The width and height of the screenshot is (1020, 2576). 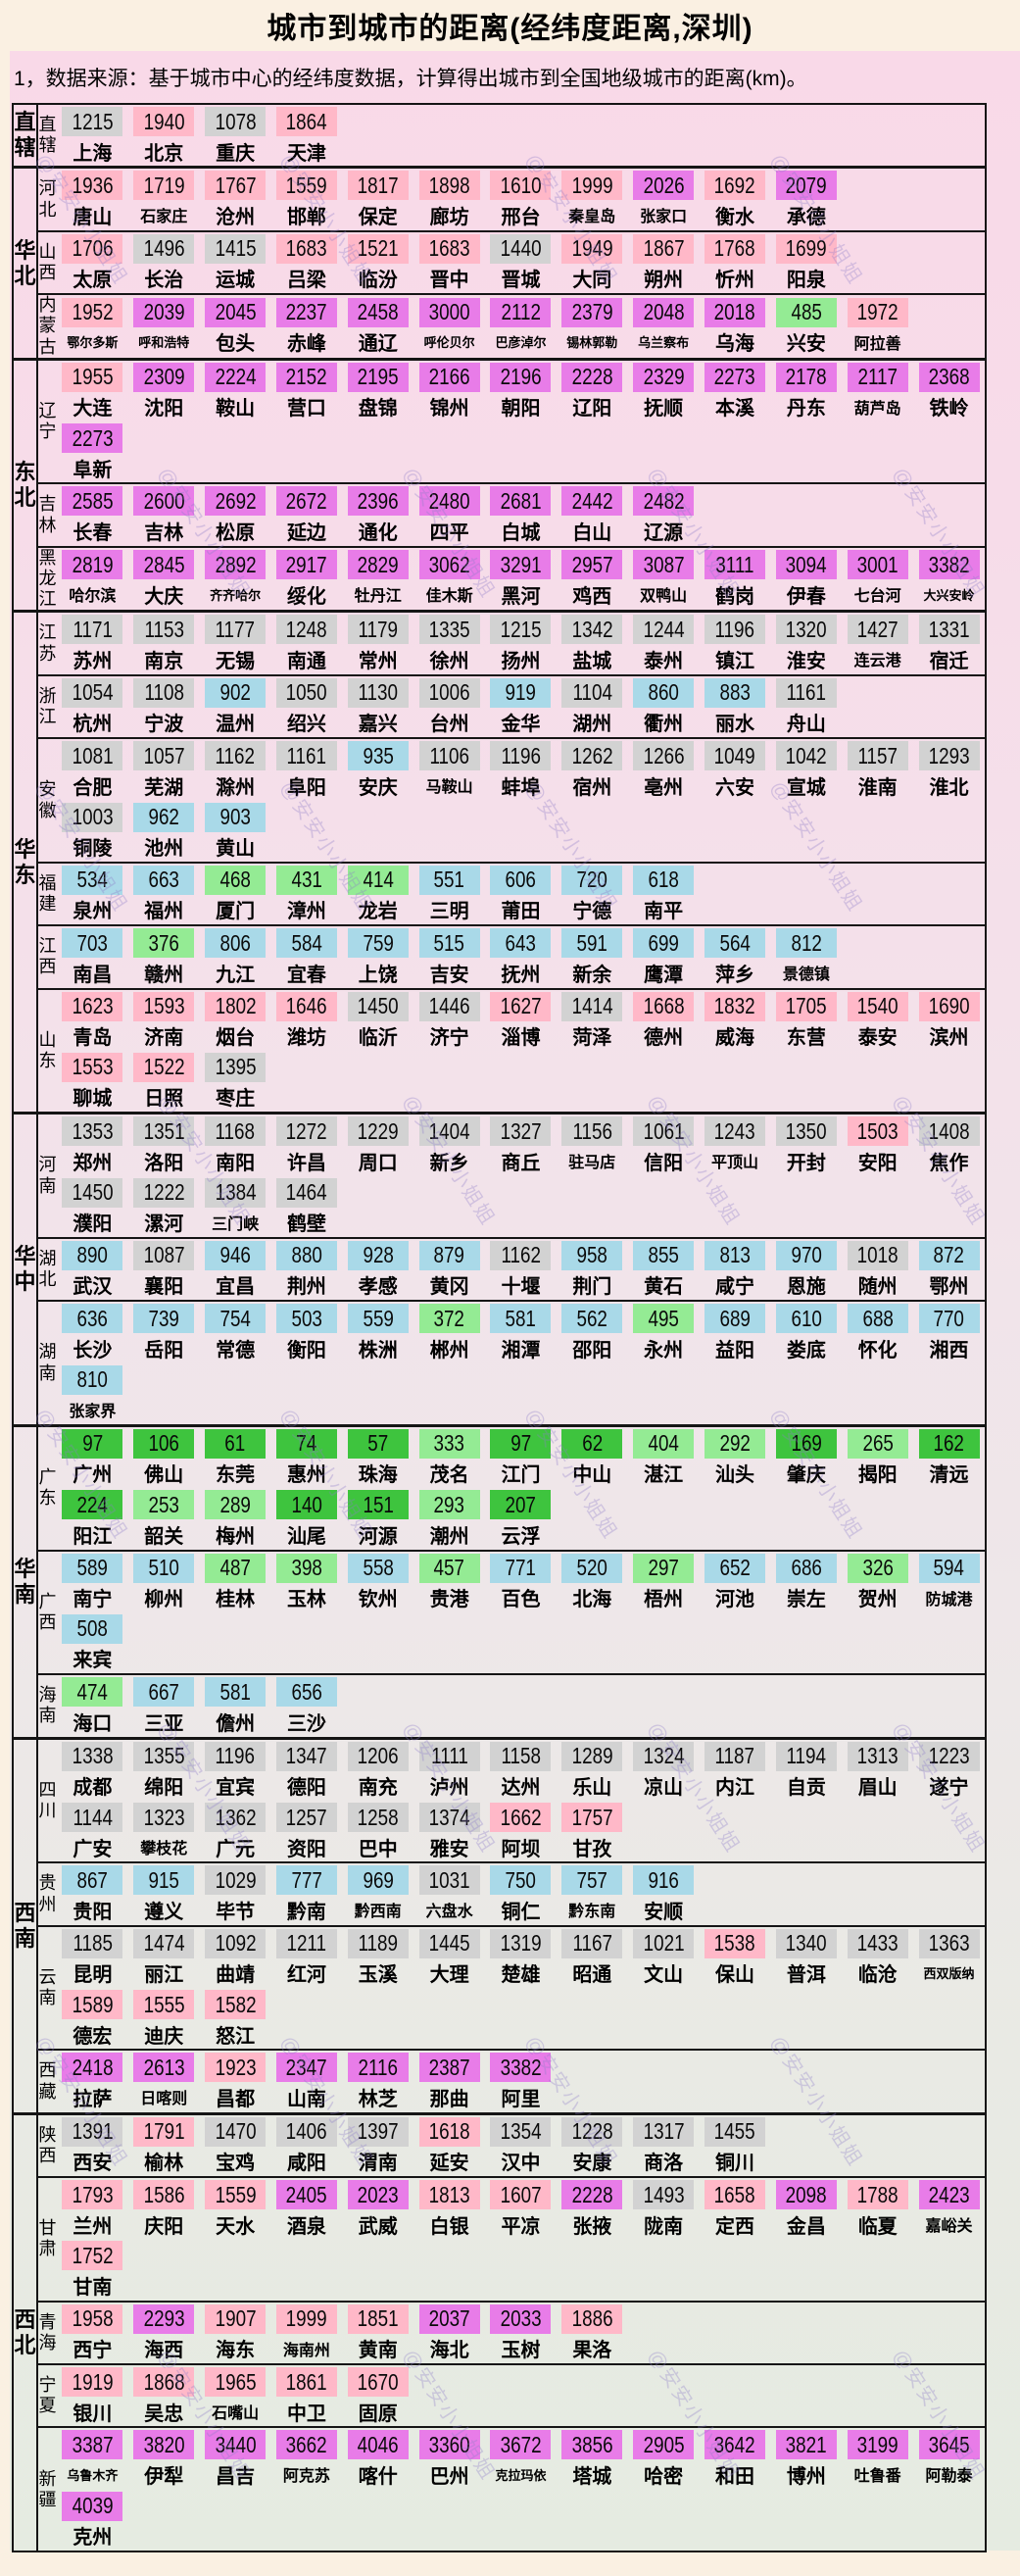 I want to click on city-name: 惠州, so click(x=306, y=1475).